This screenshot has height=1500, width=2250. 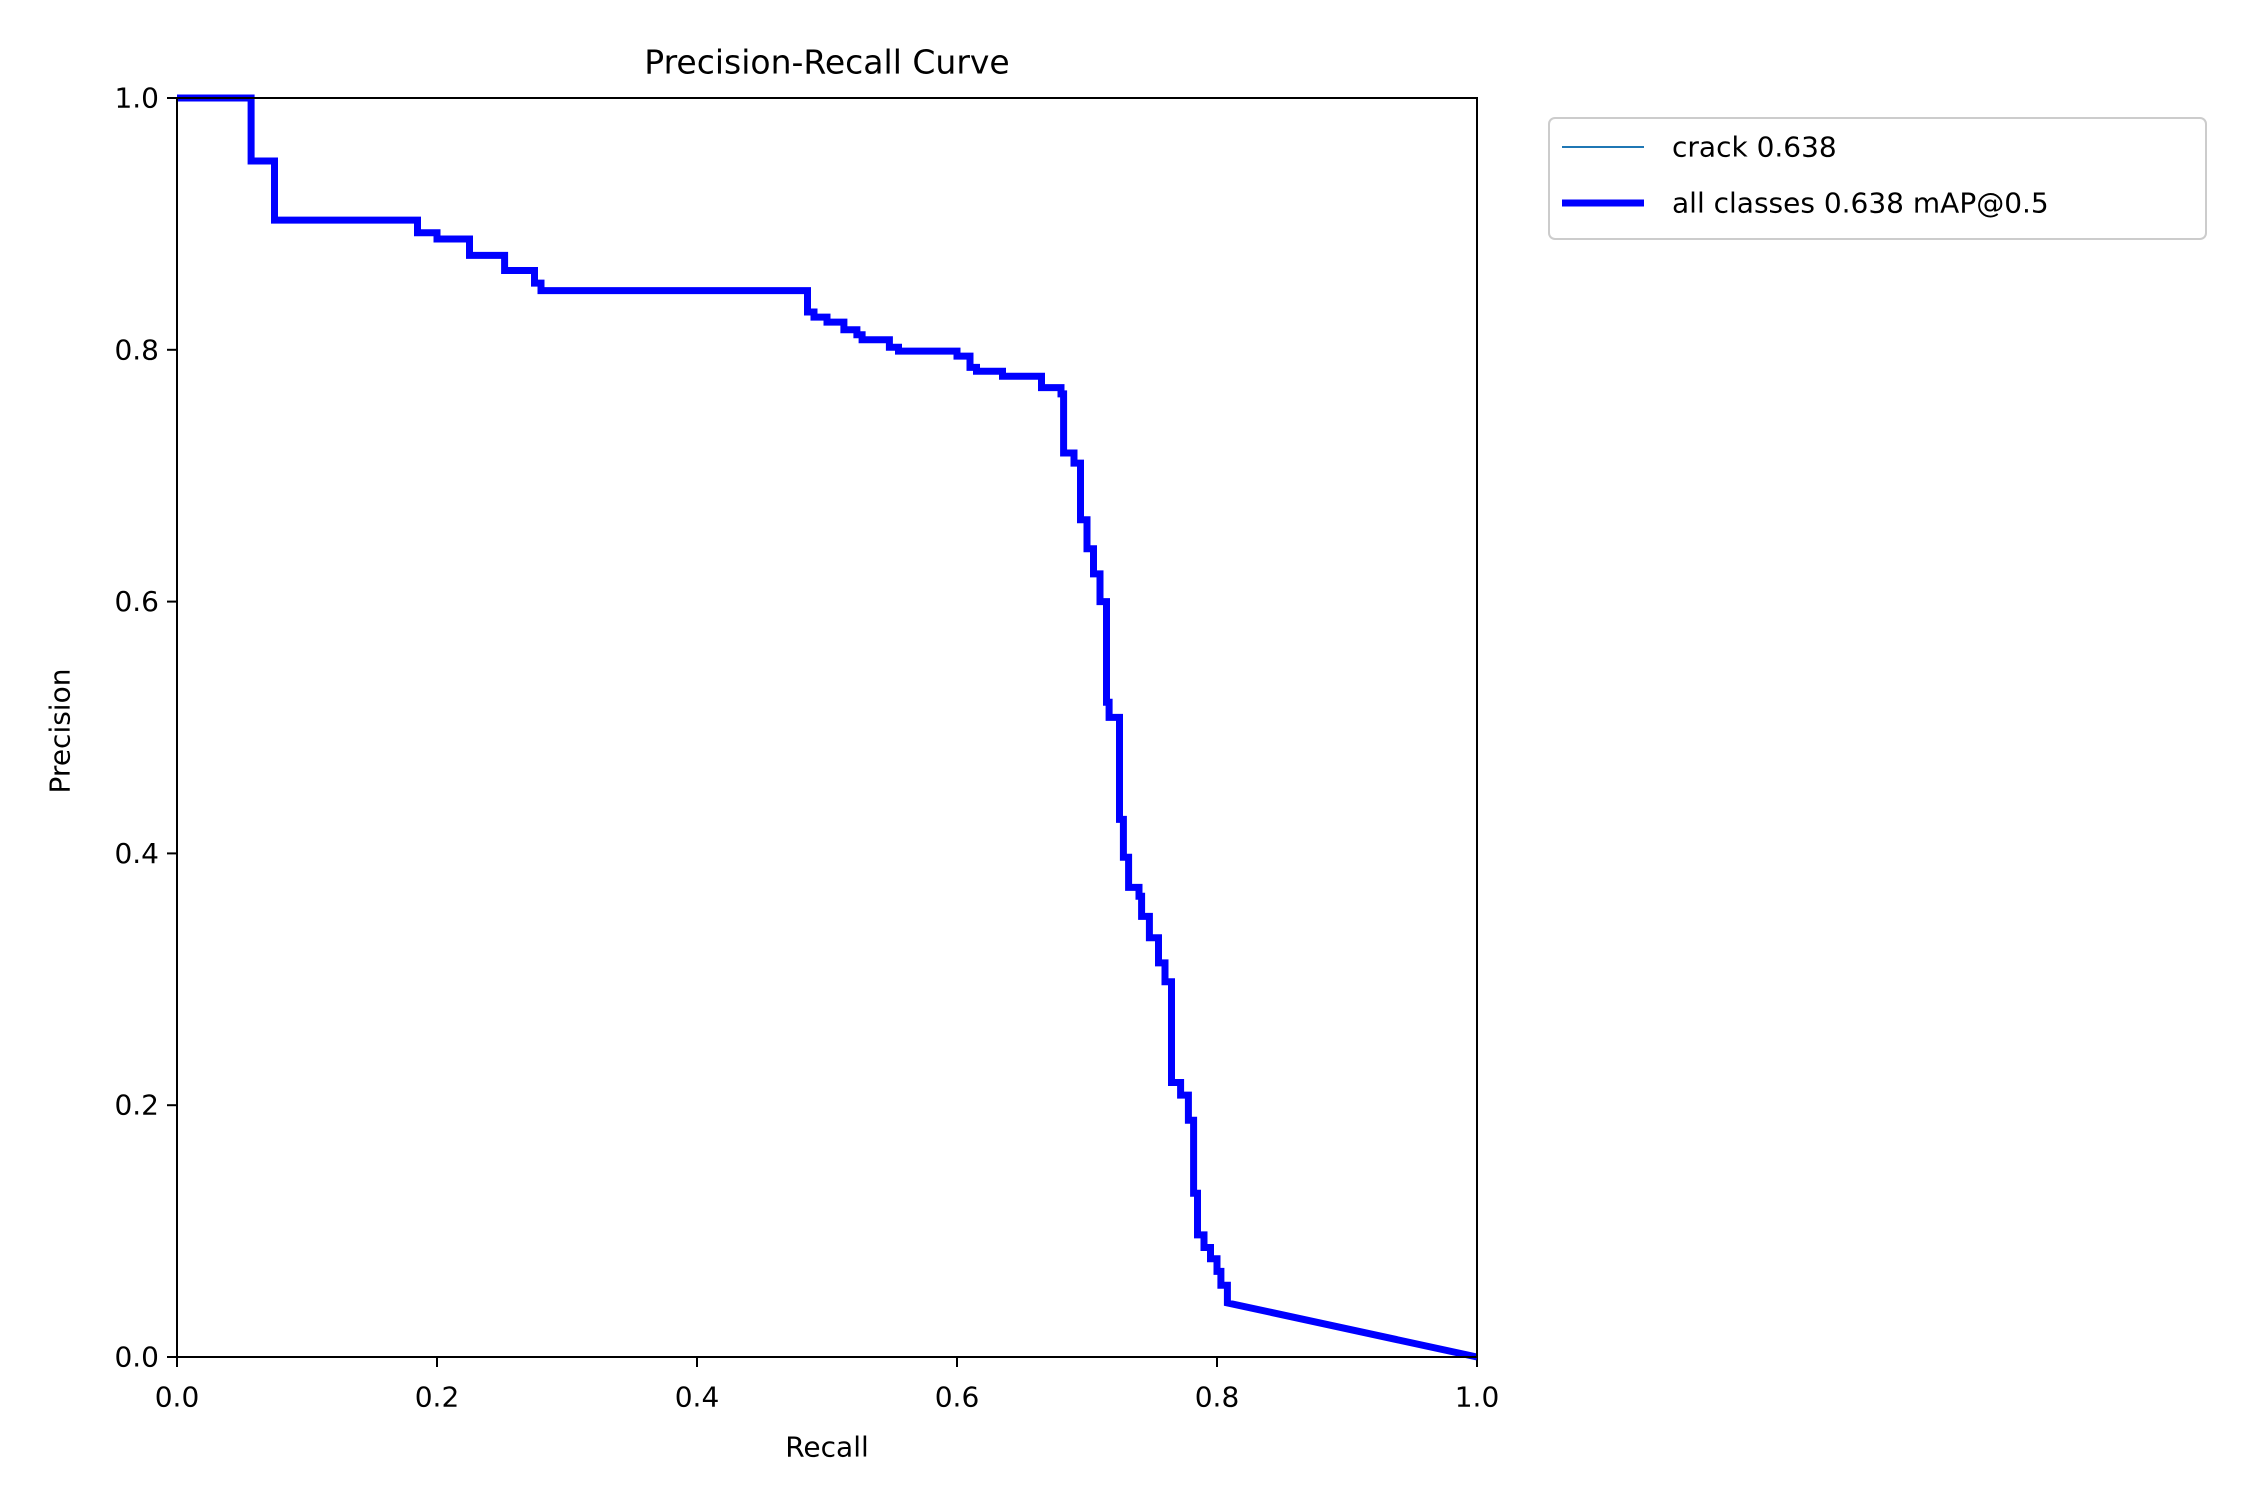 What do you see at coordinates (827, 1385) in the screenshot?
I see `x-axis-ticks: 0.0 0.2 0.4 0.6 0.8 1.0` at bounding box center [827, 1385].